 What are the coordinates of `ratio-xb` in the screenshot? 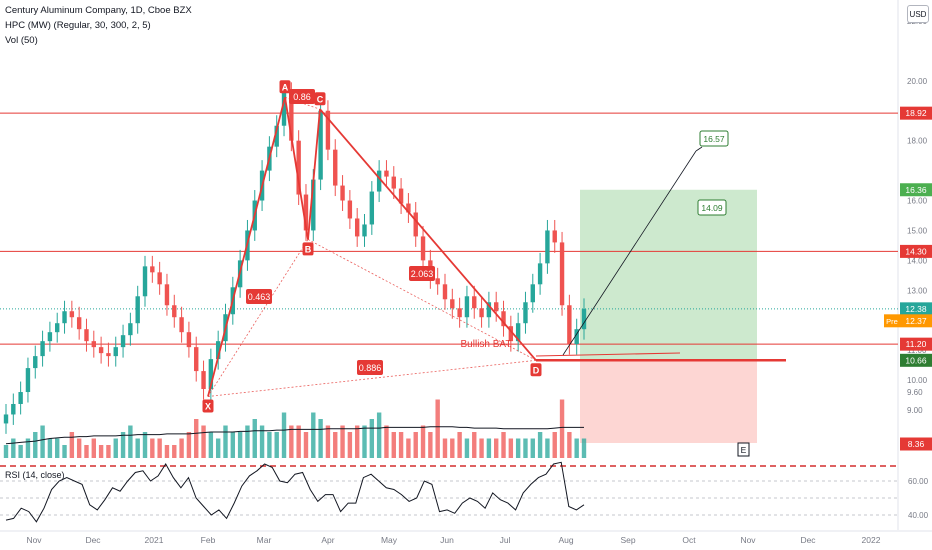 It's located at (258, 318).